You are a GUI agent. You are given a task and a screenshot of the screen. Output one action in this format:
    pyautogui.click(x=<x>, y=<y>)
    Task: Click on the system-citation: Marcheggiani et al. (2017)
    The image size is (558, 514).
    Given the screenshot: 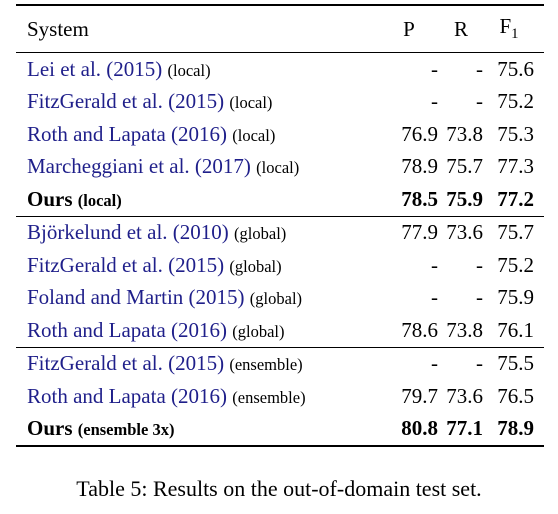 What is the action you would take?
    pyautogui.click(x=139, y=166)
    